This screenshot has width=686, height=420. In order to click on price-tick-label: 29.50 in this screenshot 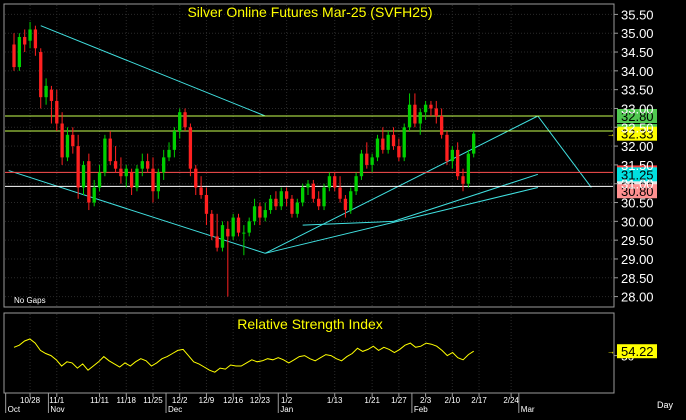, I will do `click(637, 240)`.